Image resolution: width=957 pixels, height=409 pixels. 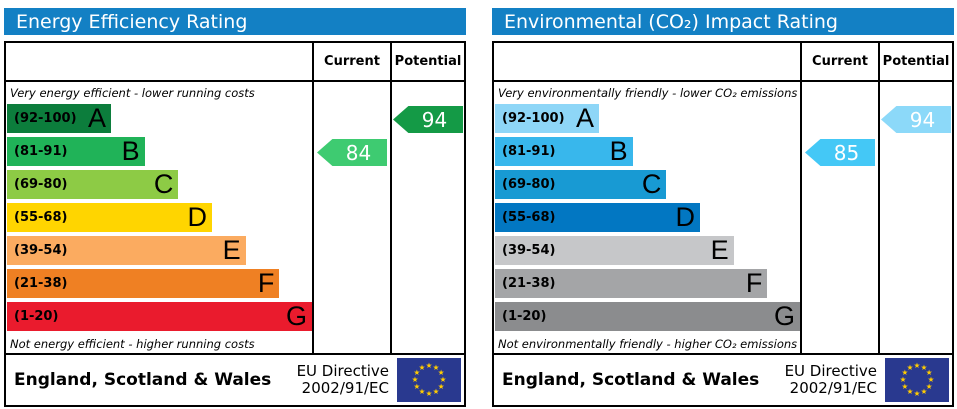 I want to click on band-row-f: (21-38) F, so click(x=723, y=284).